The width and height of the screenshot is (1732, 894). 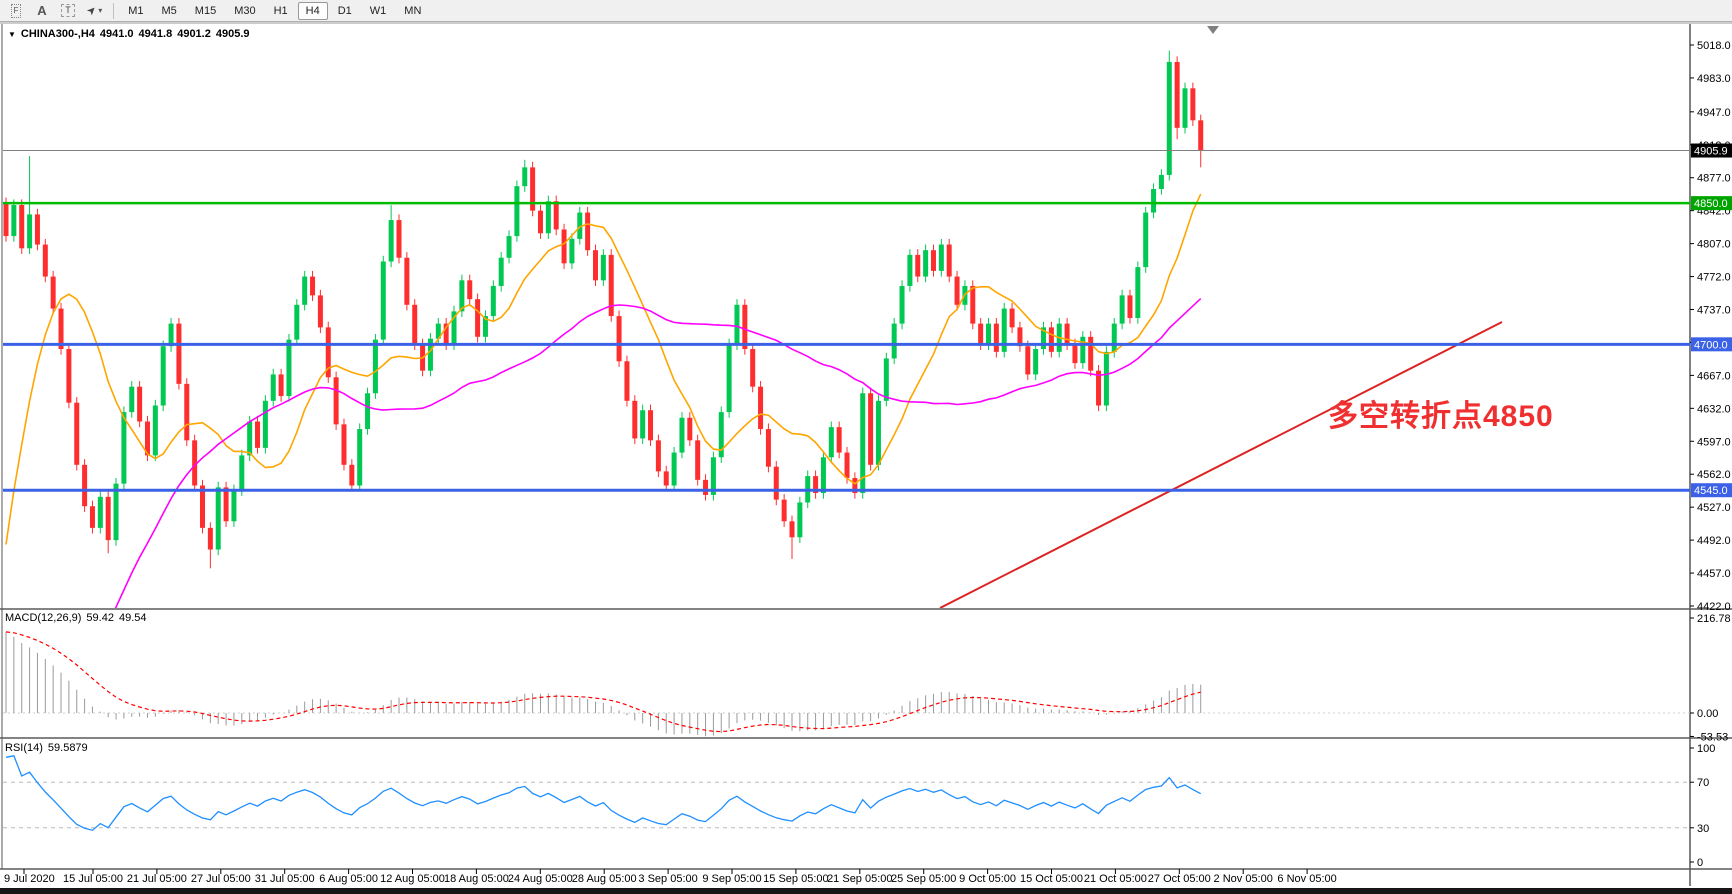 What do you see at coordinates (1712, 737) in the screenshot?
I see `macd-scale-label: -53.53` at bounding box center [1712, 737].